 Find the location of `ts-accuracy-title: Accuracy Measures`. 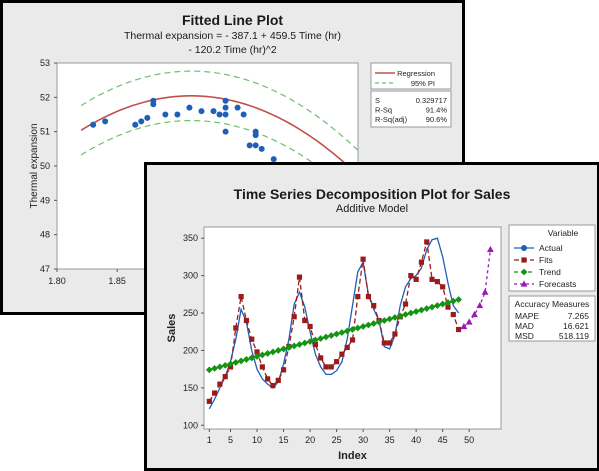

ts-accuracy-title: Accuracy Measures is located at coordinates (552, 304).